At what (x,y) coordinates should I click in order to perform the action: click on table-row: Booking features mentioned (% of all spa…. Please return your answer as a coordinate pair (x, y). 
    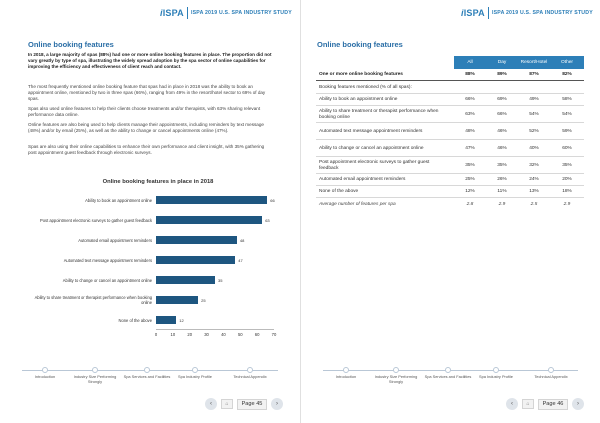
    Looking at the image, I should click on (450, 87).